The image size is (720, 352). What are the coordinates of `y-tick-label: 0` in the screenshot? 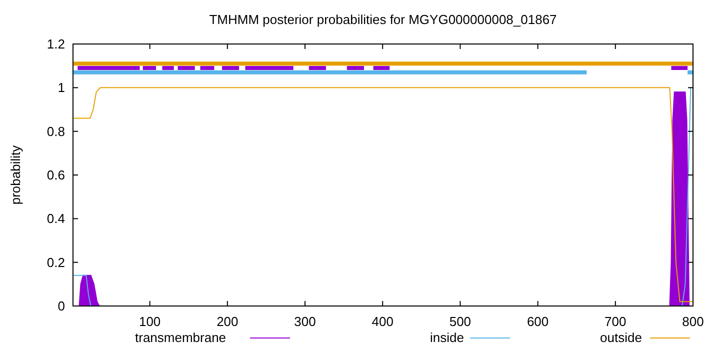 It's located at (61, 306).